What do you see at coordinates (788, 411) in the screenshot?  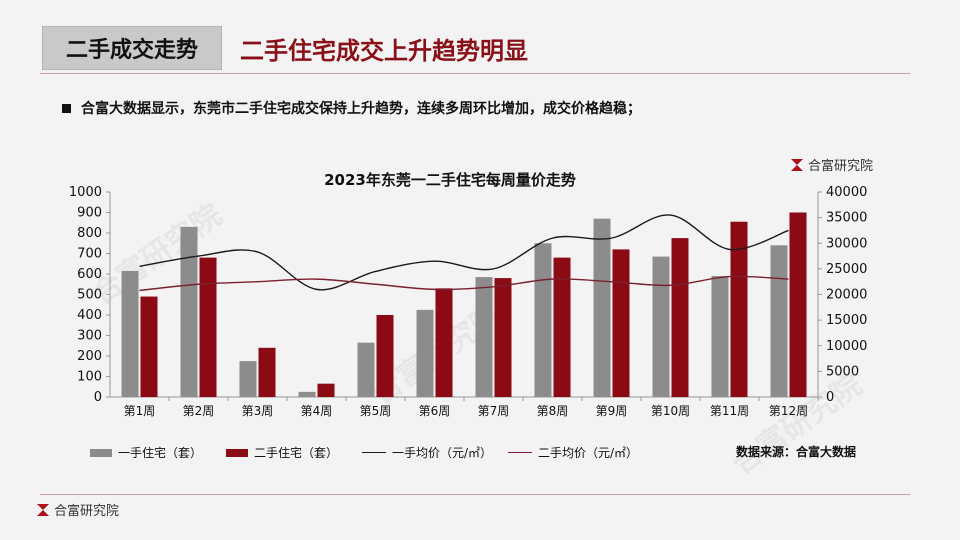 I see `x-tick-label: 第12周` at bounding box center [788, 411].